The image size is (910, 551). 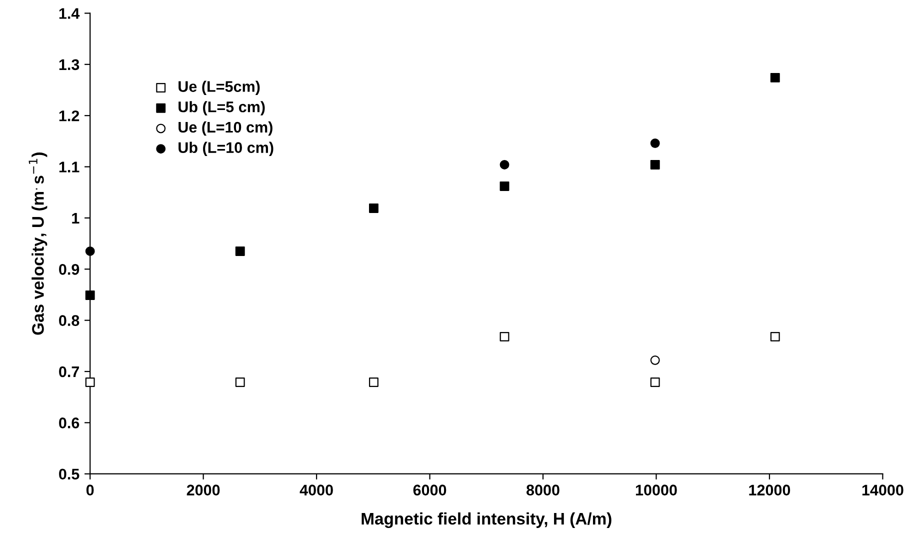 What do you see at coordinates (90, 490) in the screenshot?
I see `x-tick-label: 0` at bounding box center [90, 490].